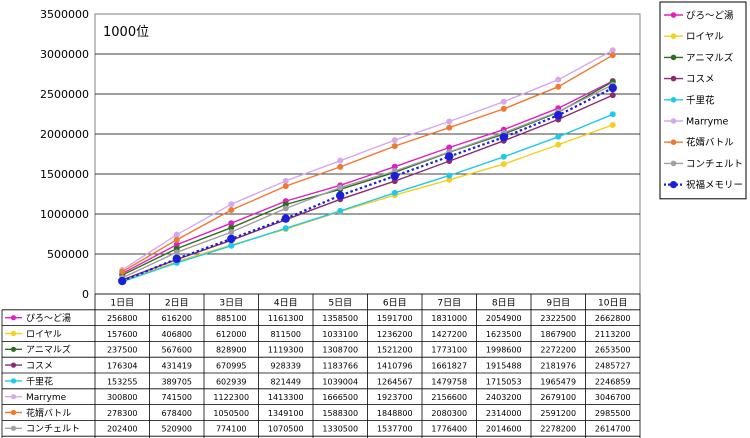  What do you see at coordinates (504, 366) in the screenshot?
I see `data-label: 1915488` at bounding box center [504, 366].